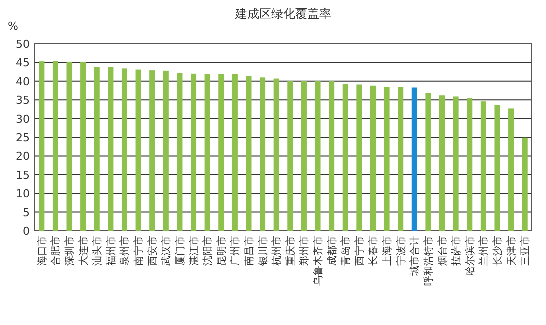  I want to click on x-tick-label: 厦门市, so click(180, 251).